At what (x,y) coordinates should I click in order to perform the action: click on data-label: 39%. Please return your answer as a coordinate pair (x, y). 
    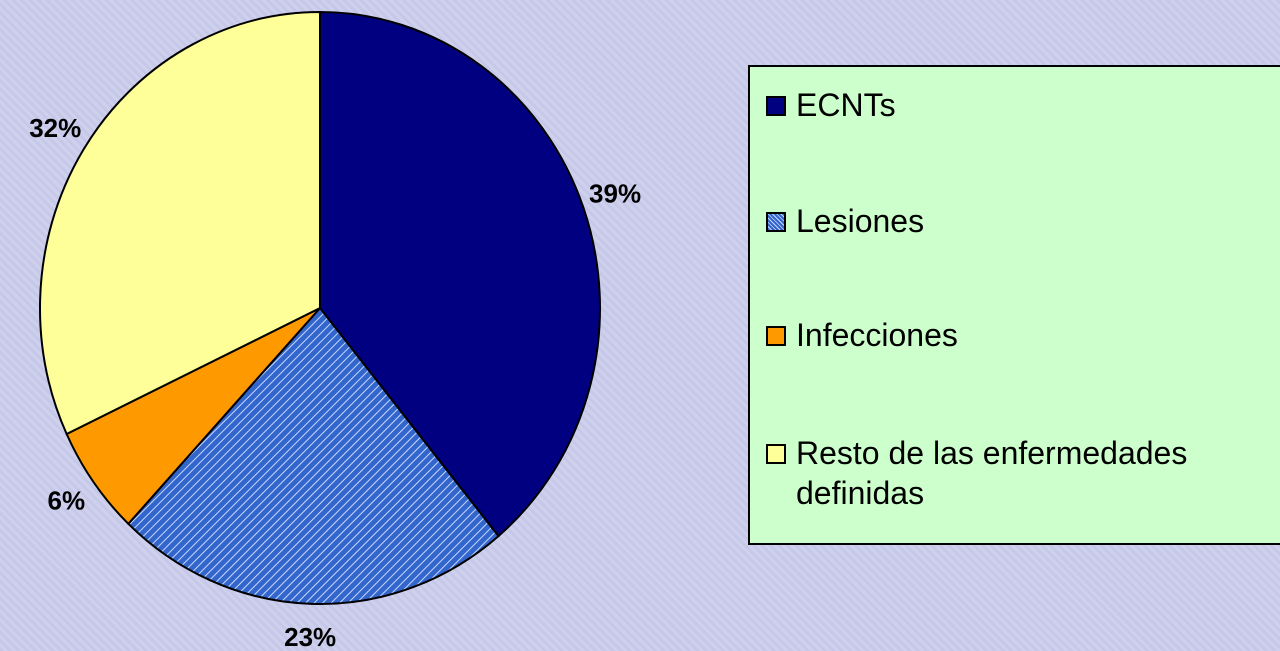
    Looking at the image, I should click on (615, 194).